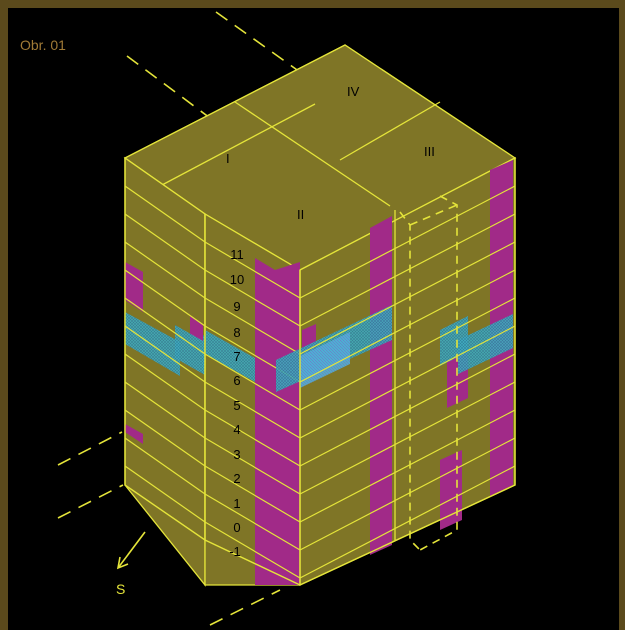  Describe the element at coordinates (236, 306) in the screenshot. I see `floor-label-9: 9` at that location.